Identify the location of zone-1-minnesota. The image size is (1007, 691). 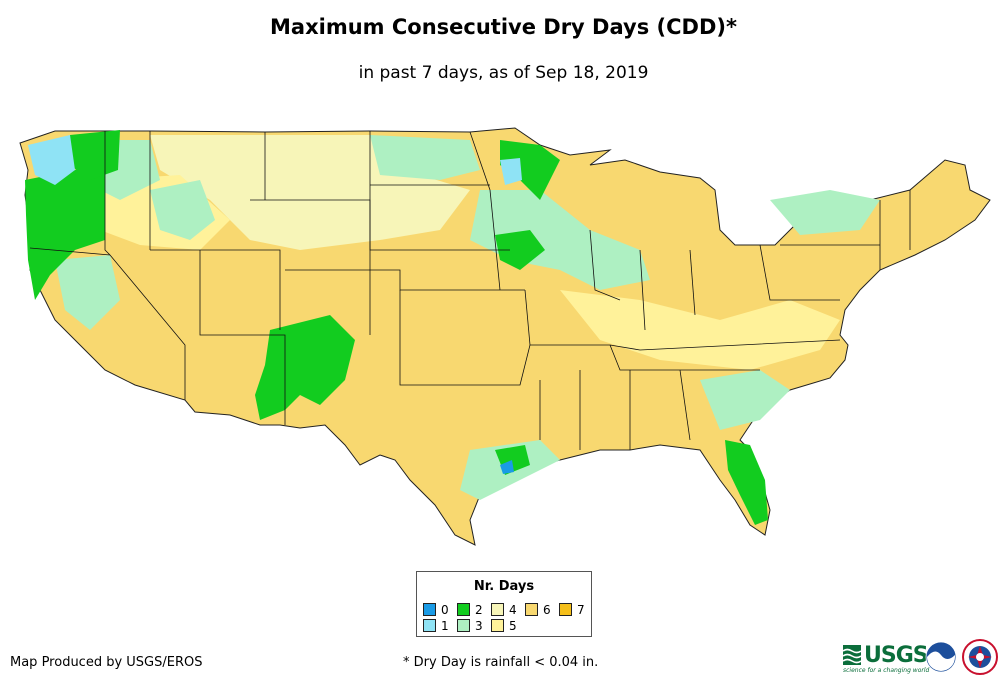
(511, 171).